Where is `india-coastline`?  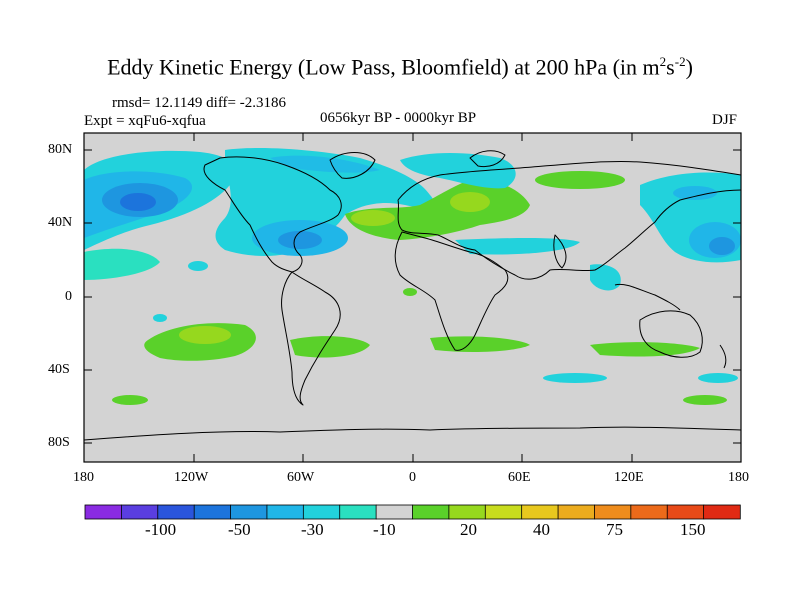 india-coastline is located at coordinates (560, 251).